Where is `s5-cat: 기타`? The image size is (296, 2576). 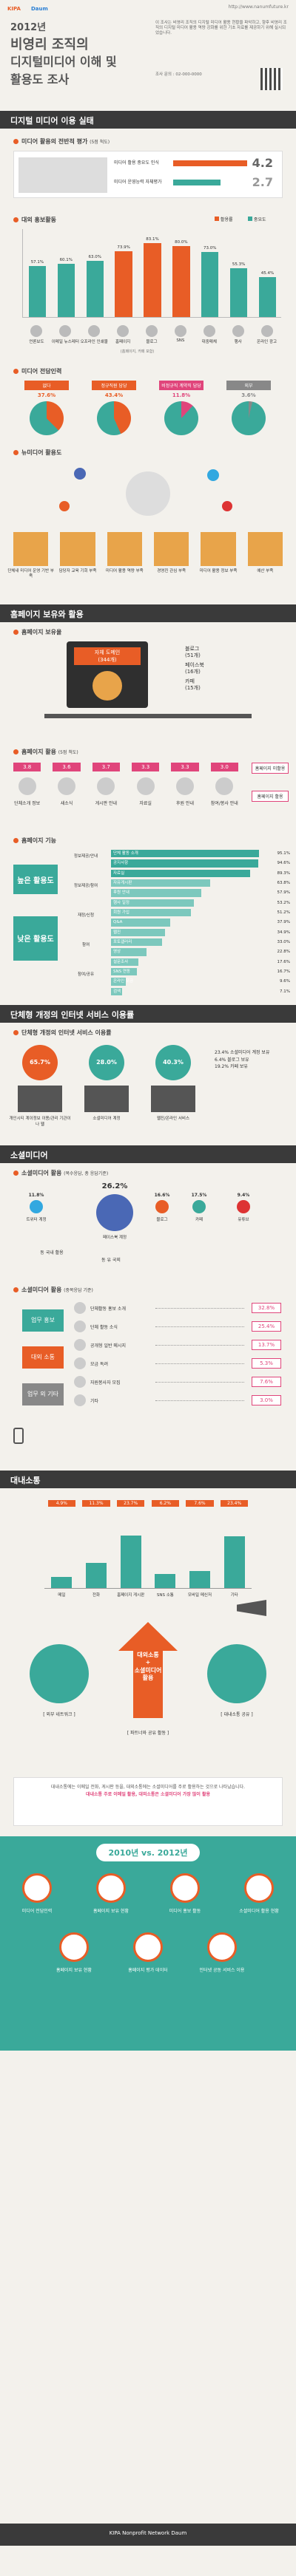 s5-cat: 기타 is located at coordinates (234, 1595).